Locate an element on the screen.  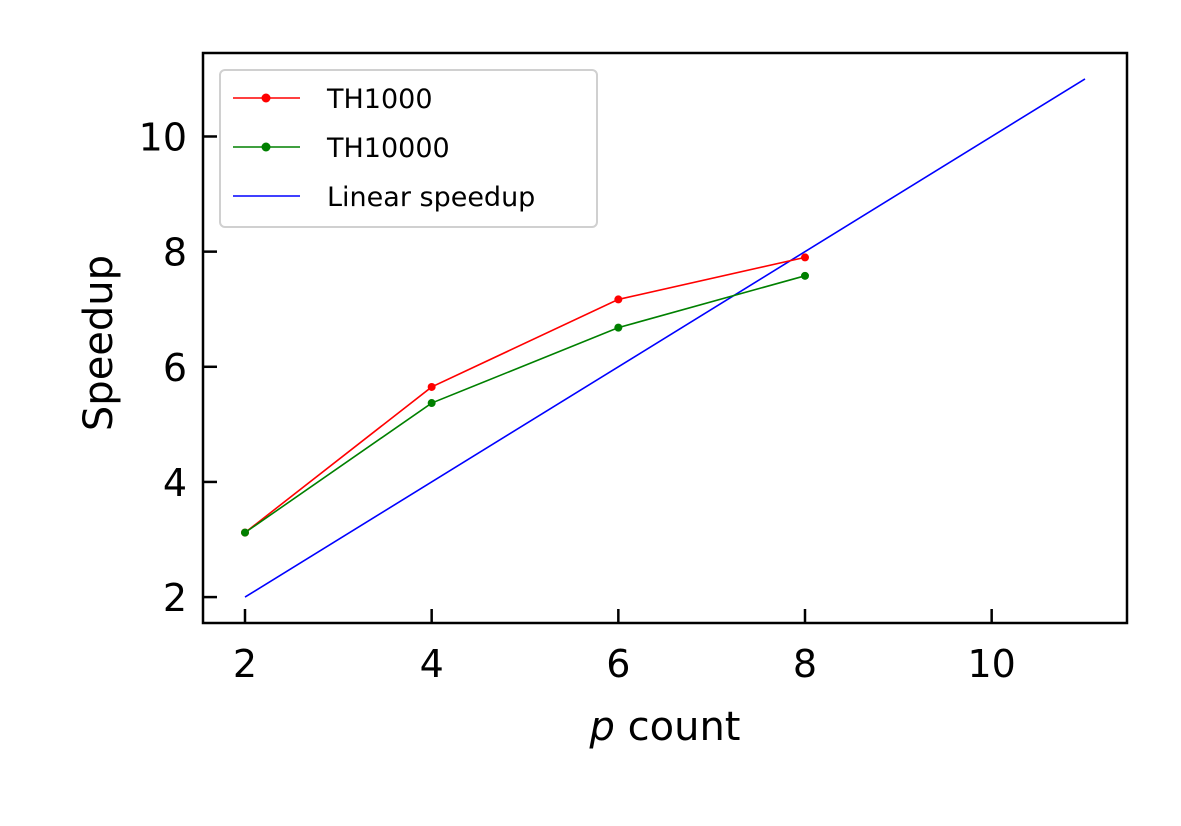
x-tick-label: 8 is located at coordinates (805, 664).